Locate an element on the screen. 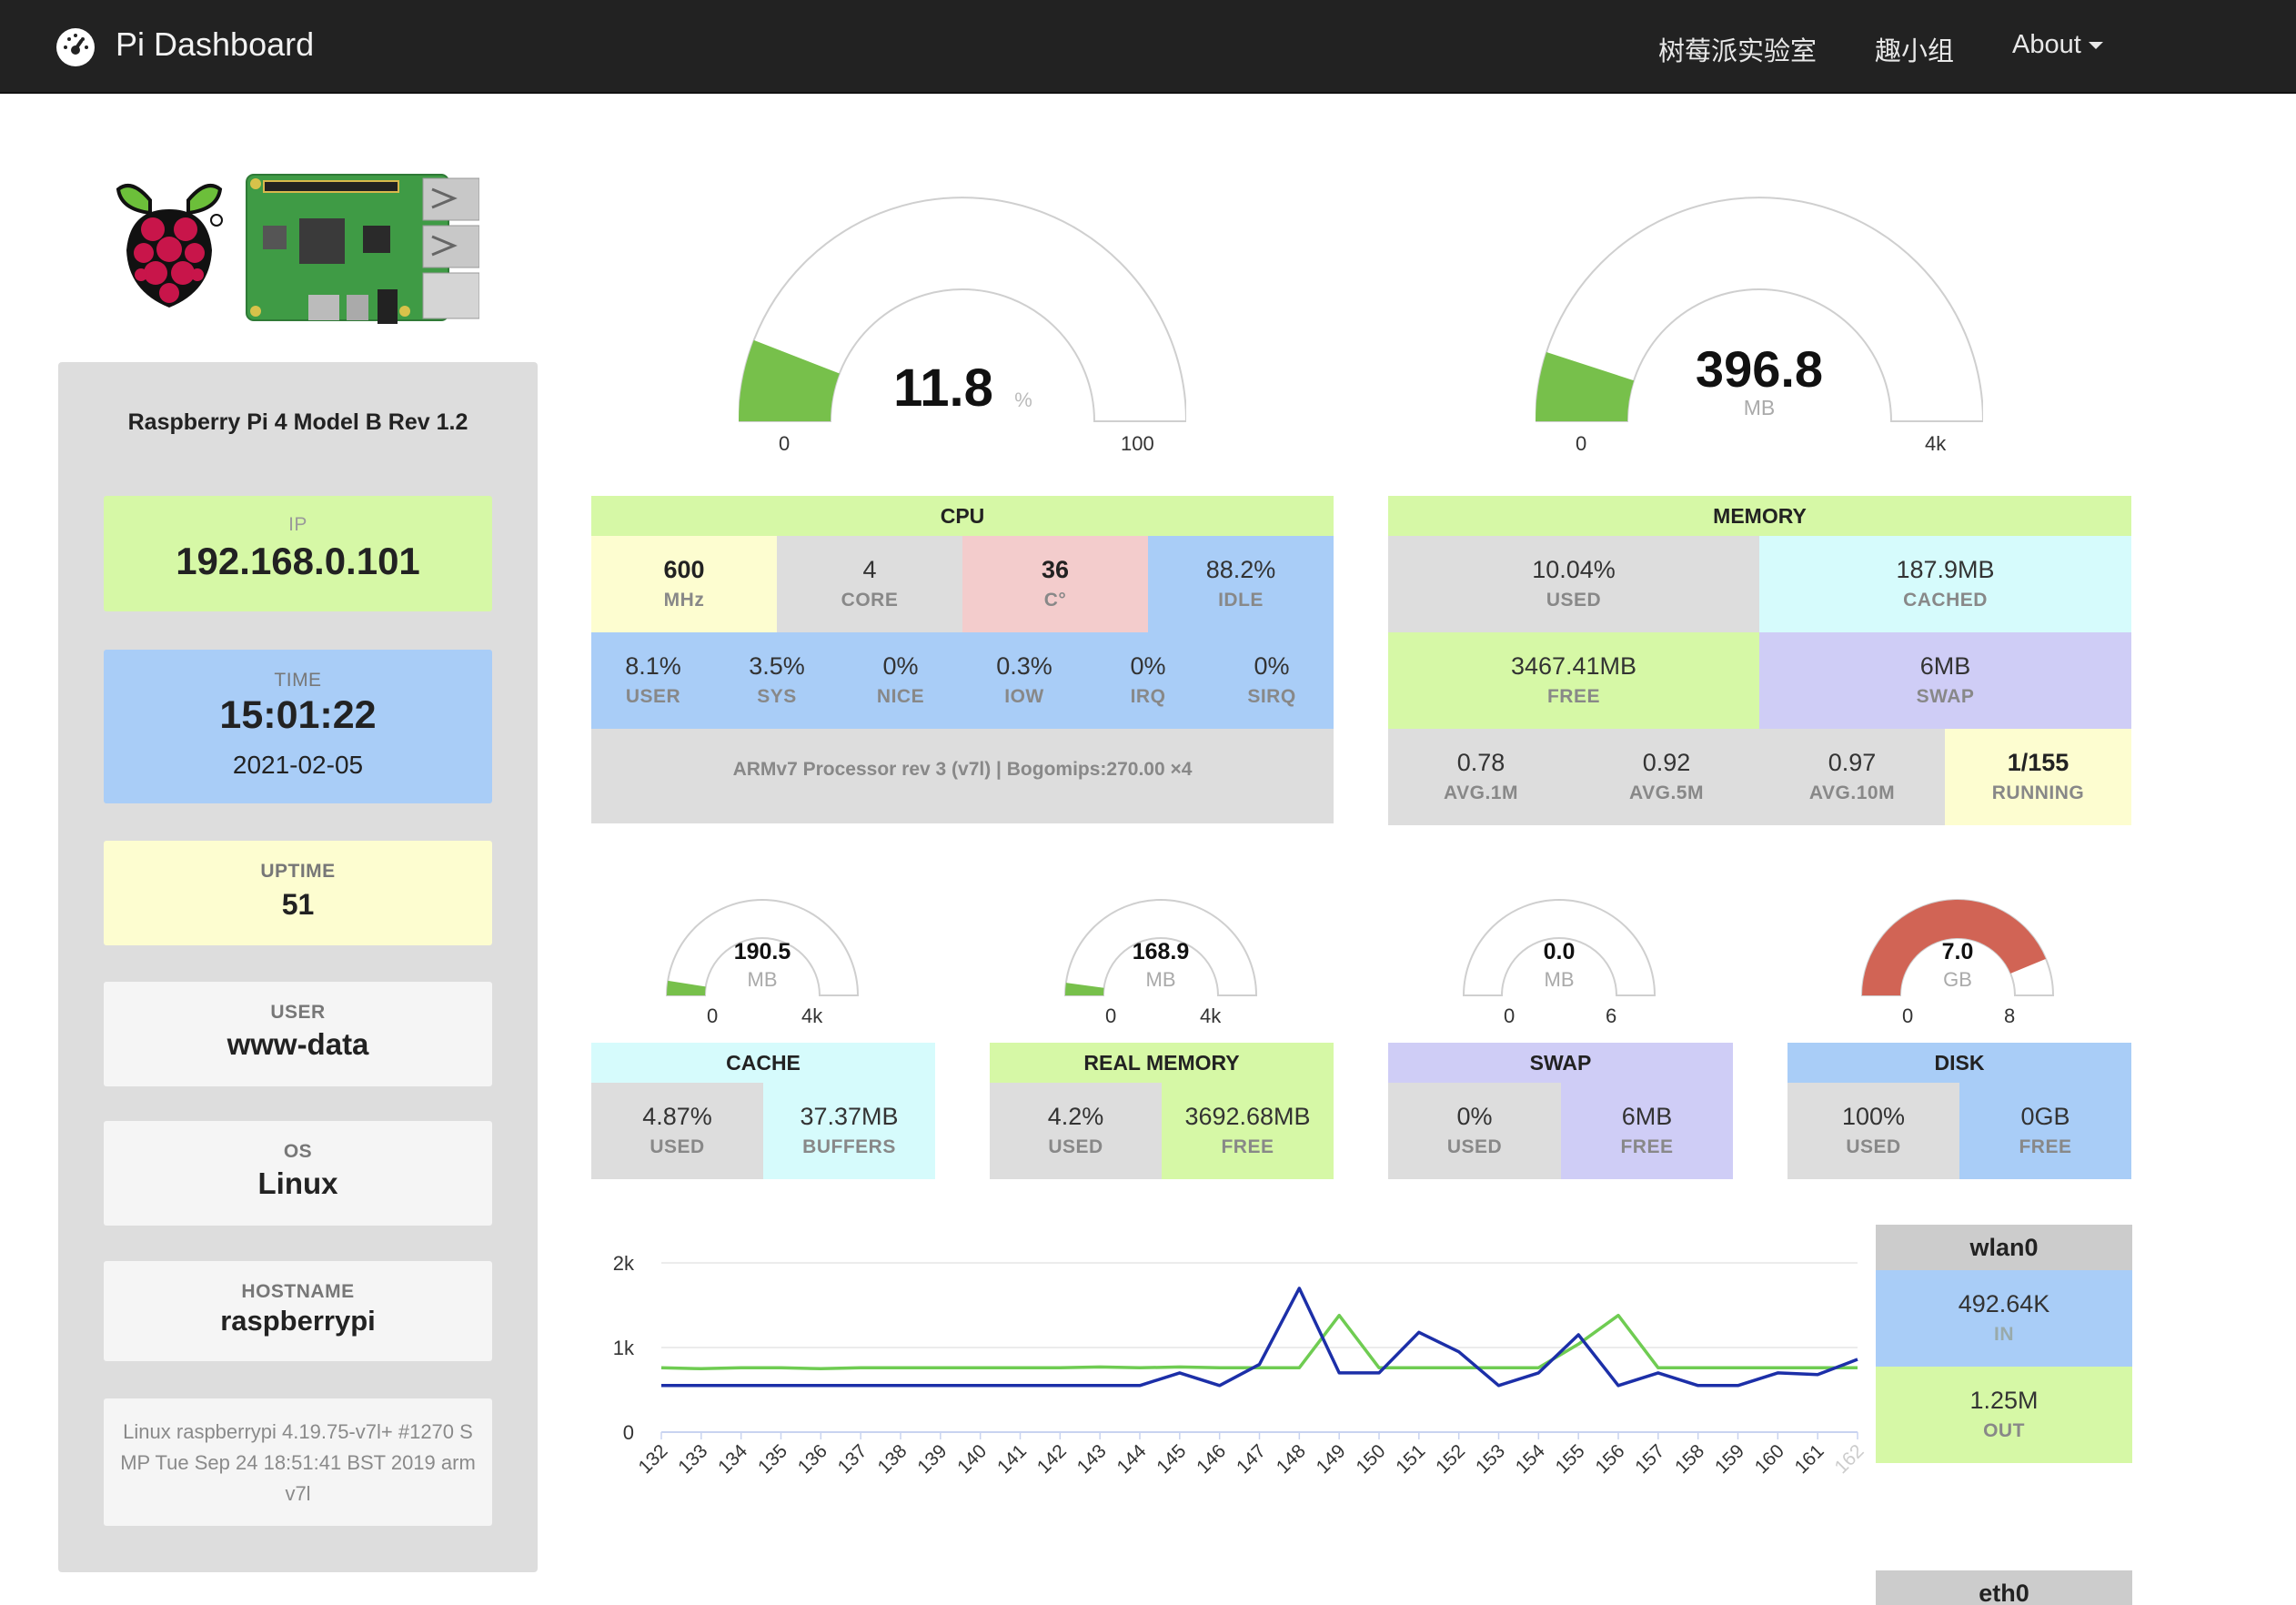 The height and width of the screenshot is (1605, 2296). memory-cached-value: 187.9MB is located at coordinates (1945, 569).